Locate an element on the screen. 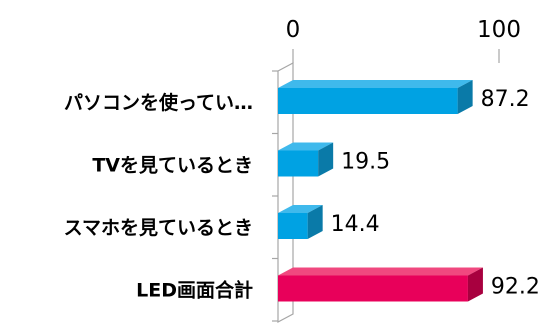 This screenshot has height=333, width=538. x-tick-label: 0 is located at coordinates (293, 30).